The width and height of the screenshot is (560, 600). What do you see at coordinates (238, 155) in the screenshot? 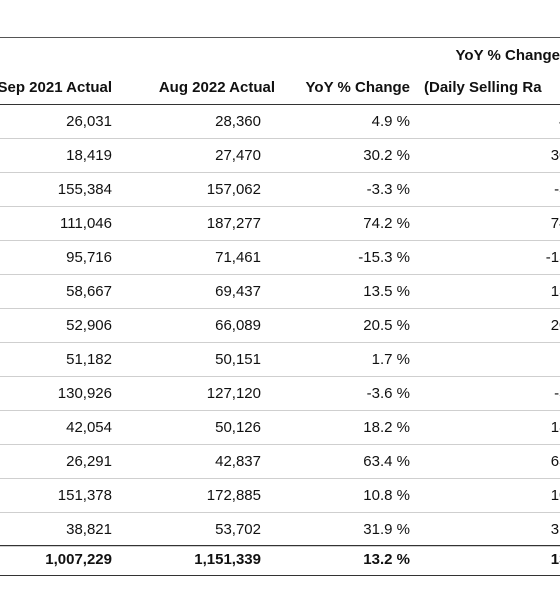
I see `cell-aug-2022-actual: 27,470` at bounding box center [238, 155].